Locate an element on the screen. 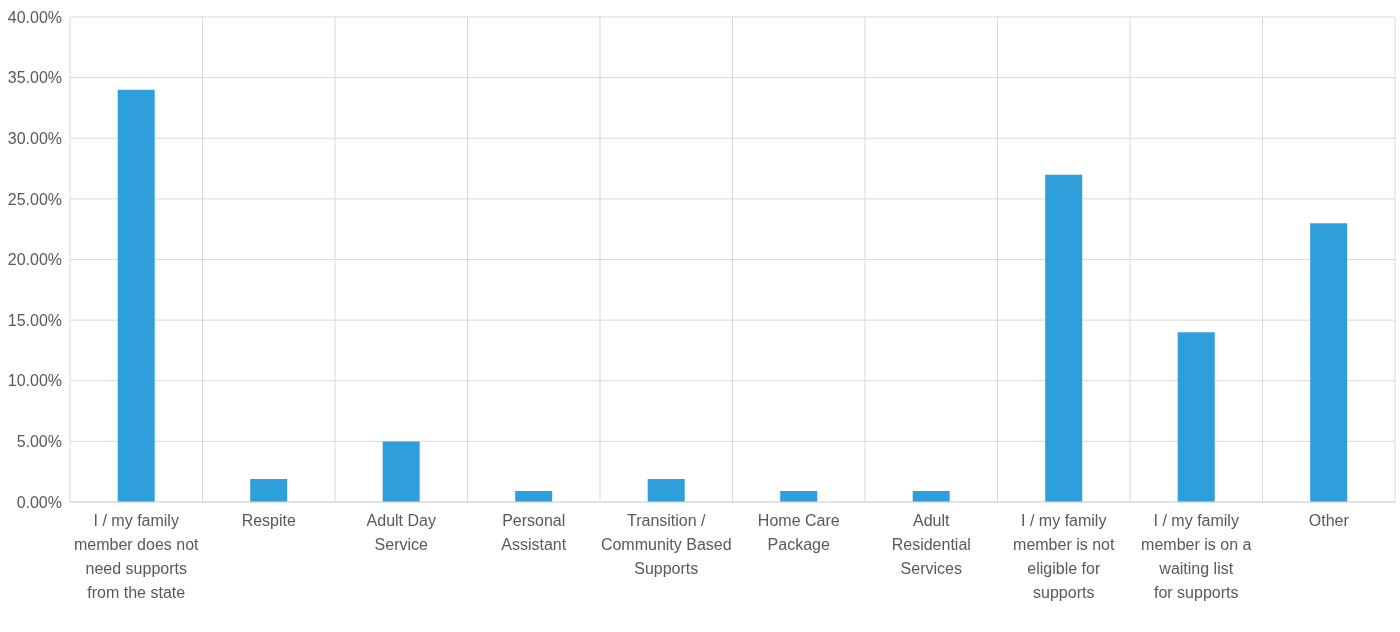 This screenshot has height=632, width=1400. x-tick-label: Respite is located at coordinates (268, 520).